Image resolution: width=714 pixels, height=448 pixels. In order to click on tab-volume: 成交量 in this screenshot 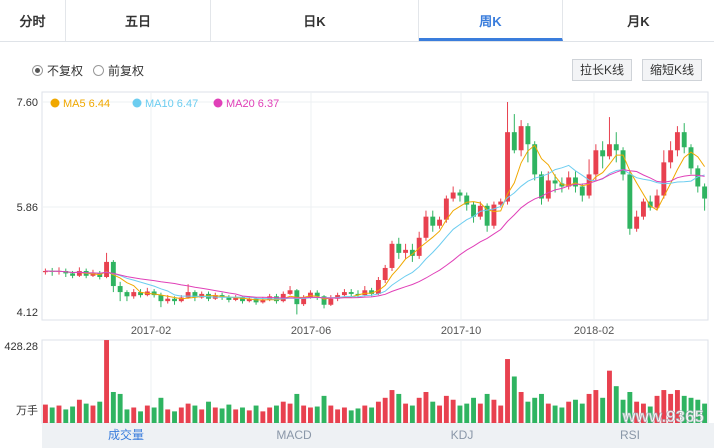, I will do `click(125, 435)`.